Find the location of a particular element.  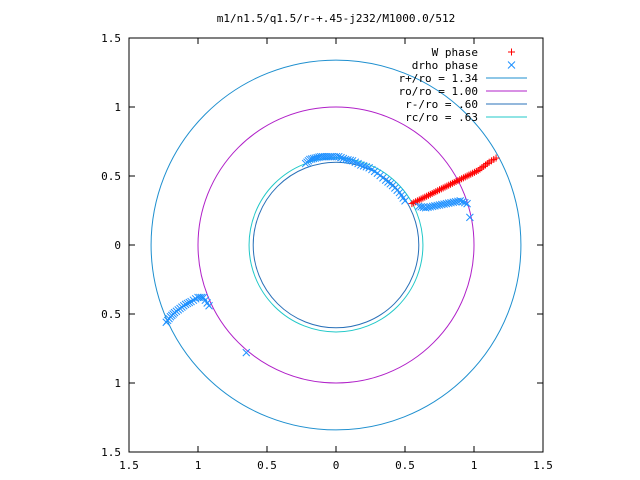

legend-entry: r+/ro = 1.34 is located at coordinates (463, 78).